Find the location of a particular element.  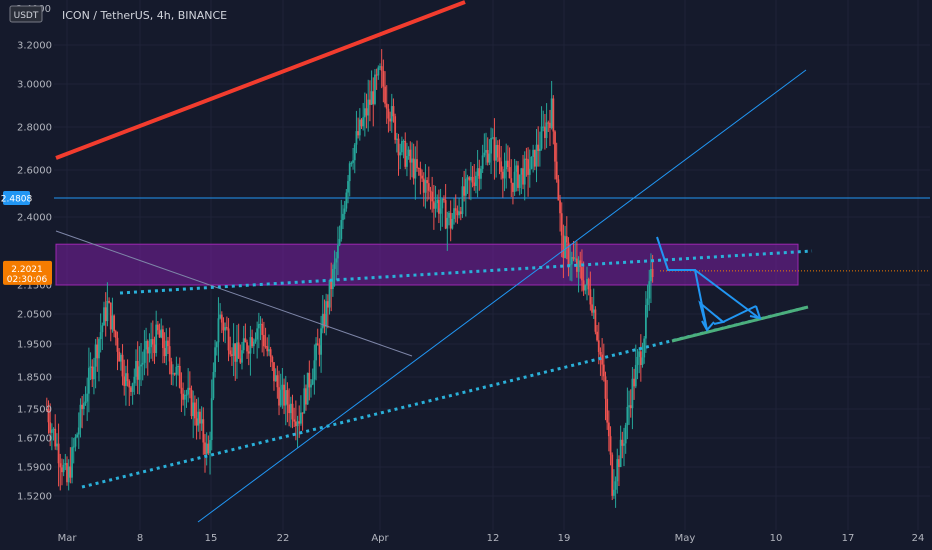

y-tick-label: 2.6000 is located at coordinates (34, 171).